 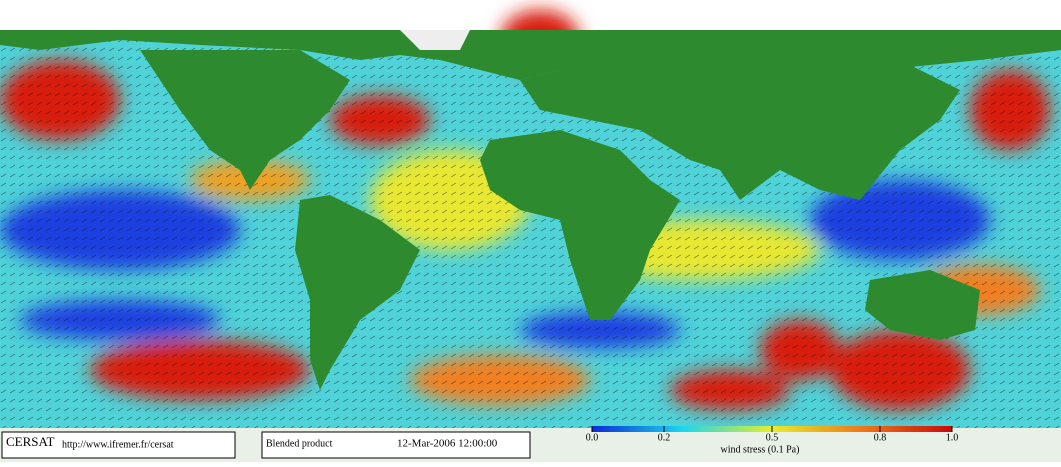 What do you see at coordinates (396, 445) in the screenshot?
I see `product-box` at bounding box center [396, 445].